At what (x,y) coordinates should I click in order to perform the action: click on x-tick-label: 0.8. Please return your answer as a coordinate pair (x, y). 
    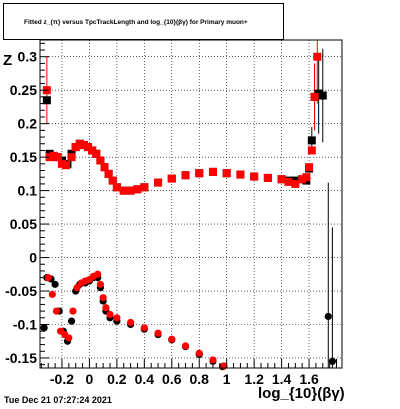
    Looking at the image, I should click on (200, 379).